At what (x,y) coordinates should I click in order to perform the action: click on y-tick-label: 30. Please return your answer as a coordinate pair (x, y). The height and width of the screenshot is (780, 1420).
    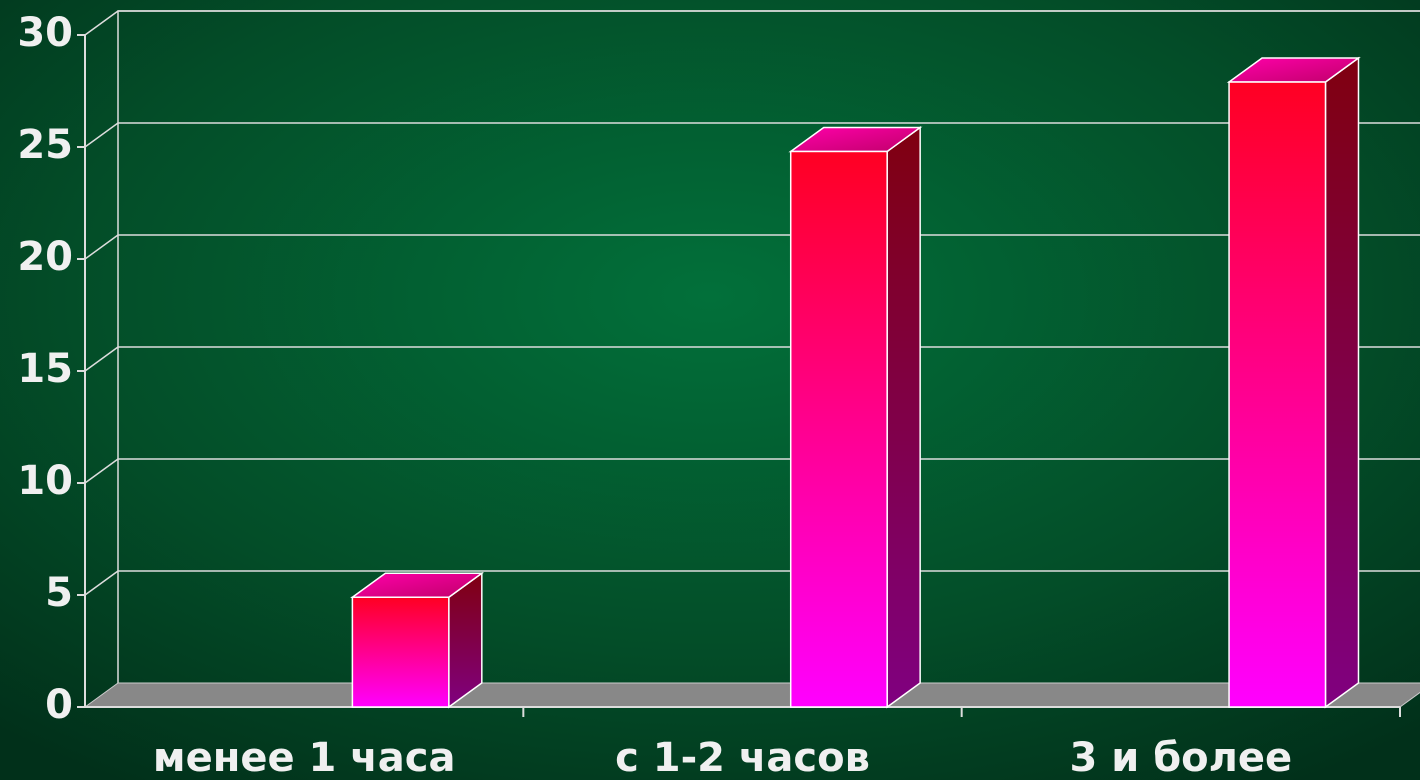
    Looking at the image, I should click on (45, 33).